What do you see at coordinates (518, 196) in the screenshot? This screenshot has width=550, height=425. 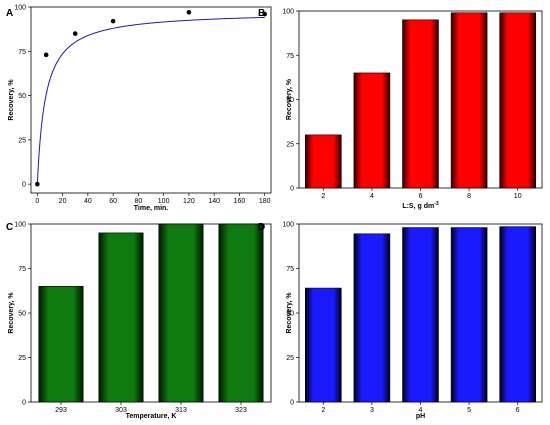 I see `x-tick-label: 10` at bounding box center [518, 196].